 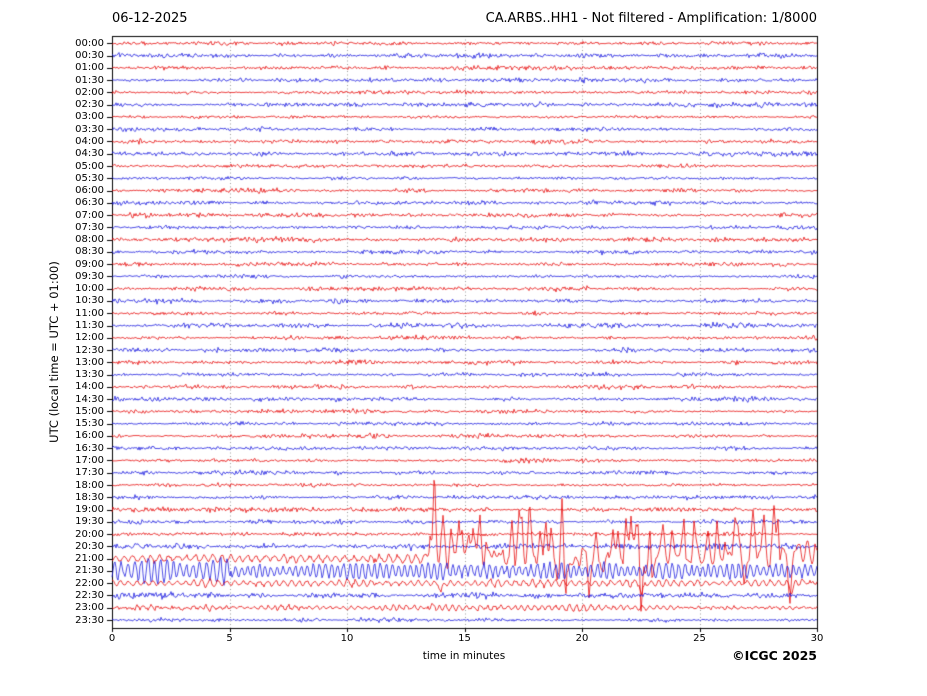 What do you see at coordinates (89, 620) in the screenshot?
I see `y-tick-label: 23:30` at bounding box center [89, 620].